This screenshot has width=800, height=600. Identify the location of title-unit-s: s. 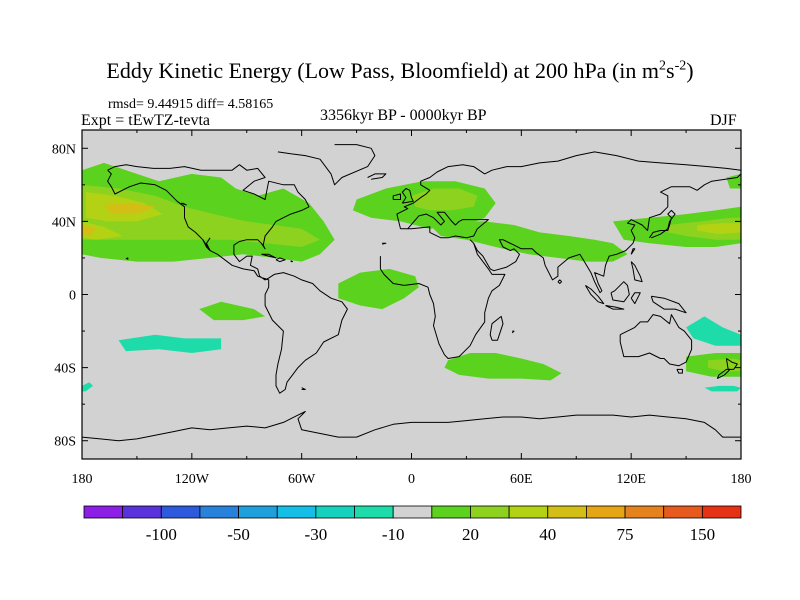
(670, 70).